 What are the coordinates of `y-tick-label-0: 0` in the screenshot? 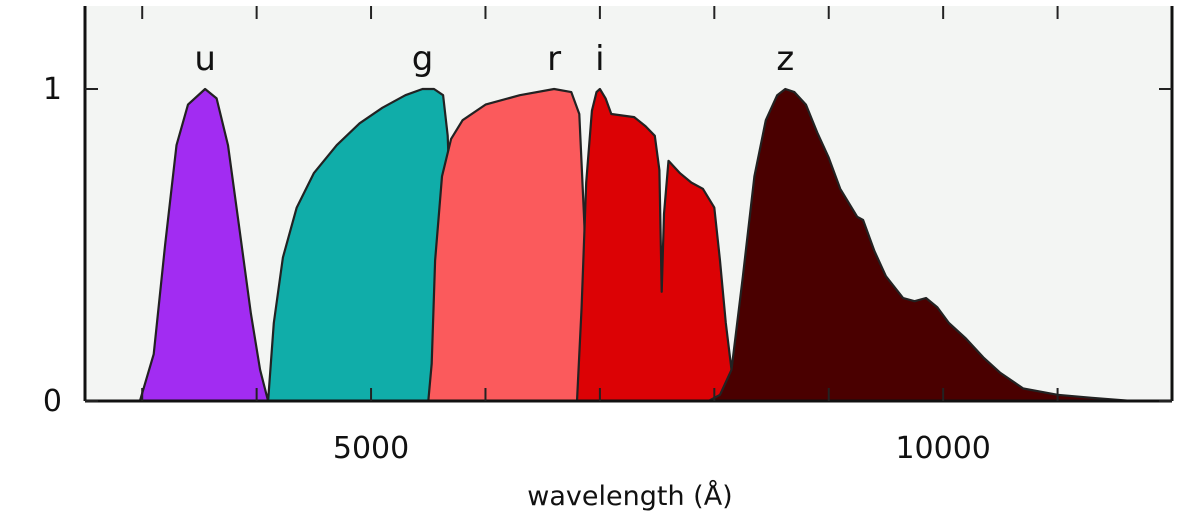 It's located at (52, 401).